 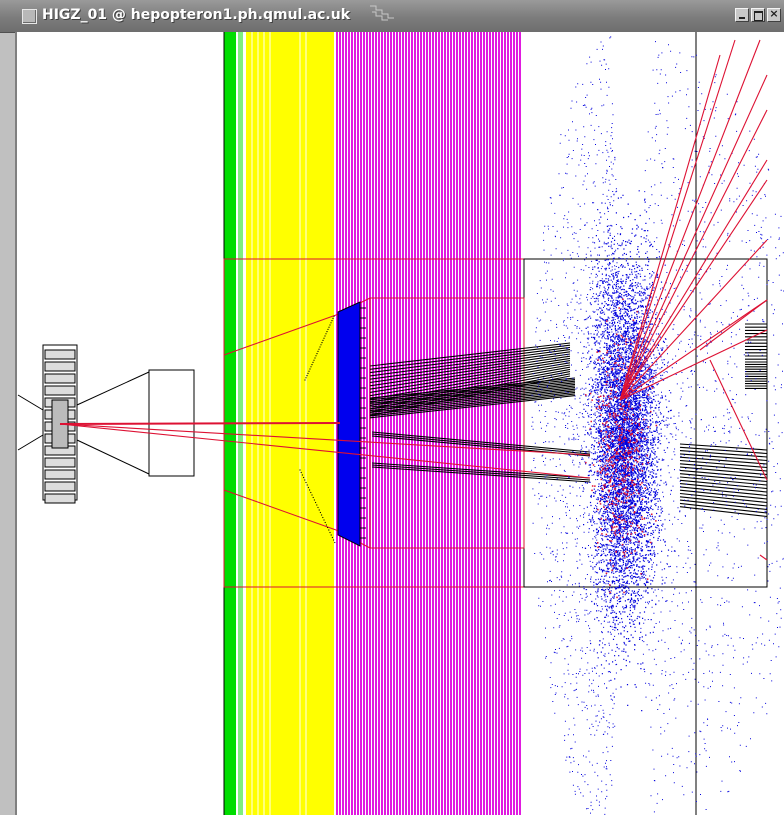 I want to click on title-bar: HIGZ_01 @ hepopteron1.ph.qmul.ac.uk ×, so click(x=392, y=16).